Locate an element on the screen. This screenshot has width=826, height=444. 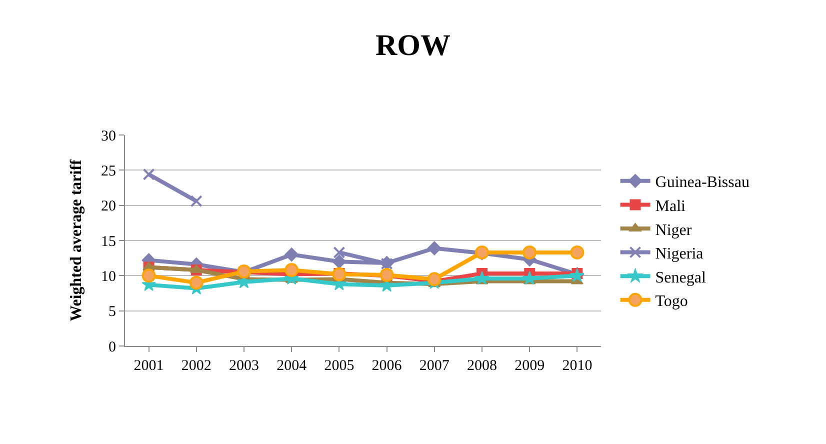
legend-label: Senegal is located at coordinates (680, 277).